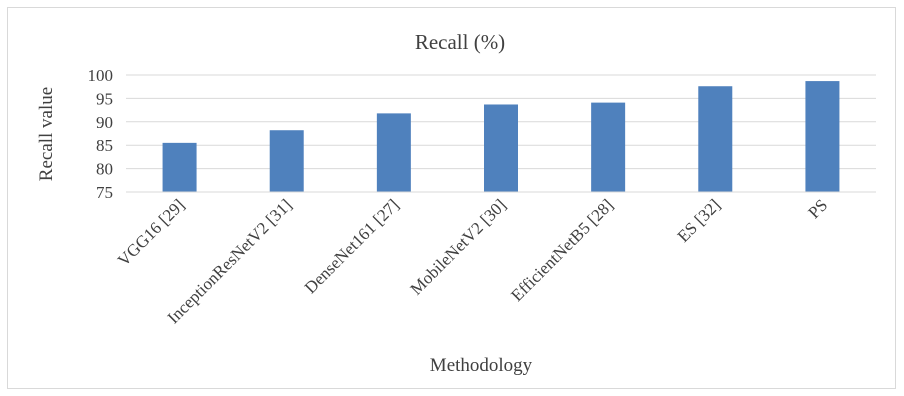  Describe the element at coordinates (104, 122) in the screenshot. I see `y-tick-label: 90` at that location.